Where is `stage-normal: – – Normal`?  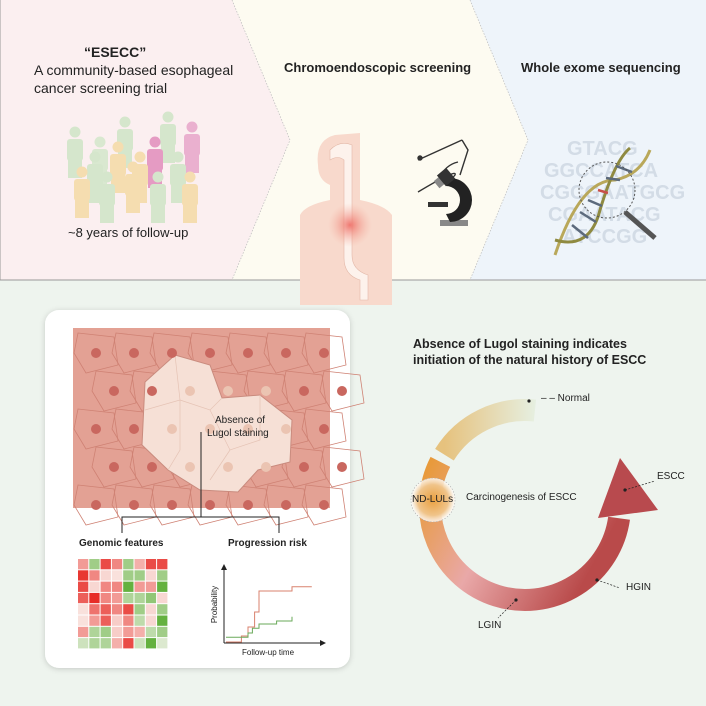 stage-normal: – – Normal is located at coordinates (565, 398).